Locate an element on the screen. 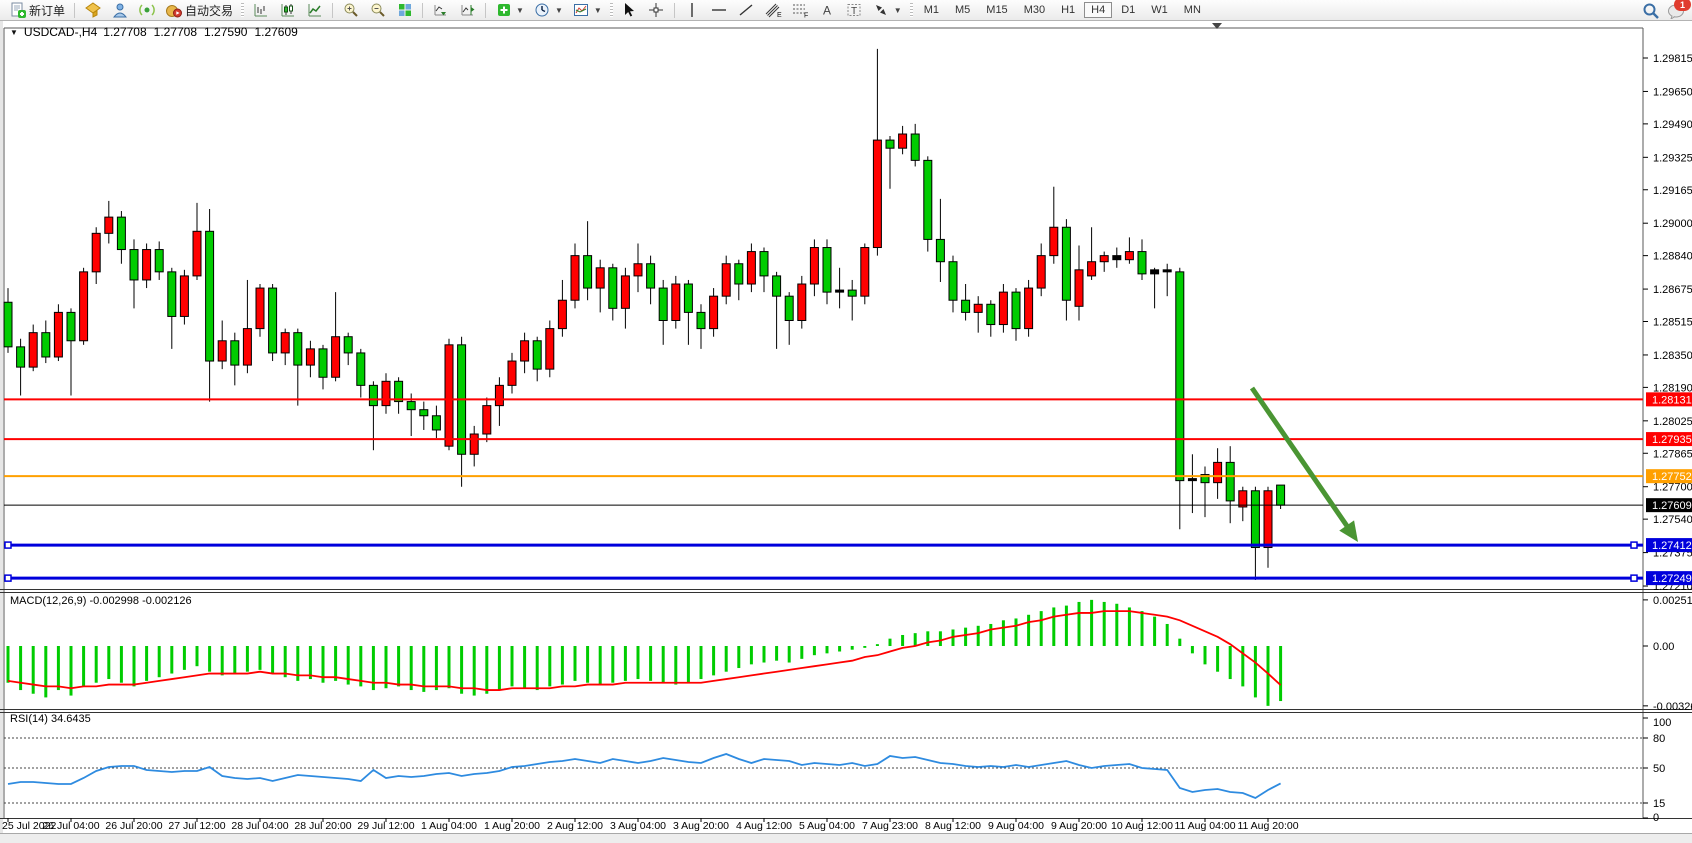 The height and width of the screenshot is (843, 1692). label-tool-icon: T is located at coordinates (854, 10).